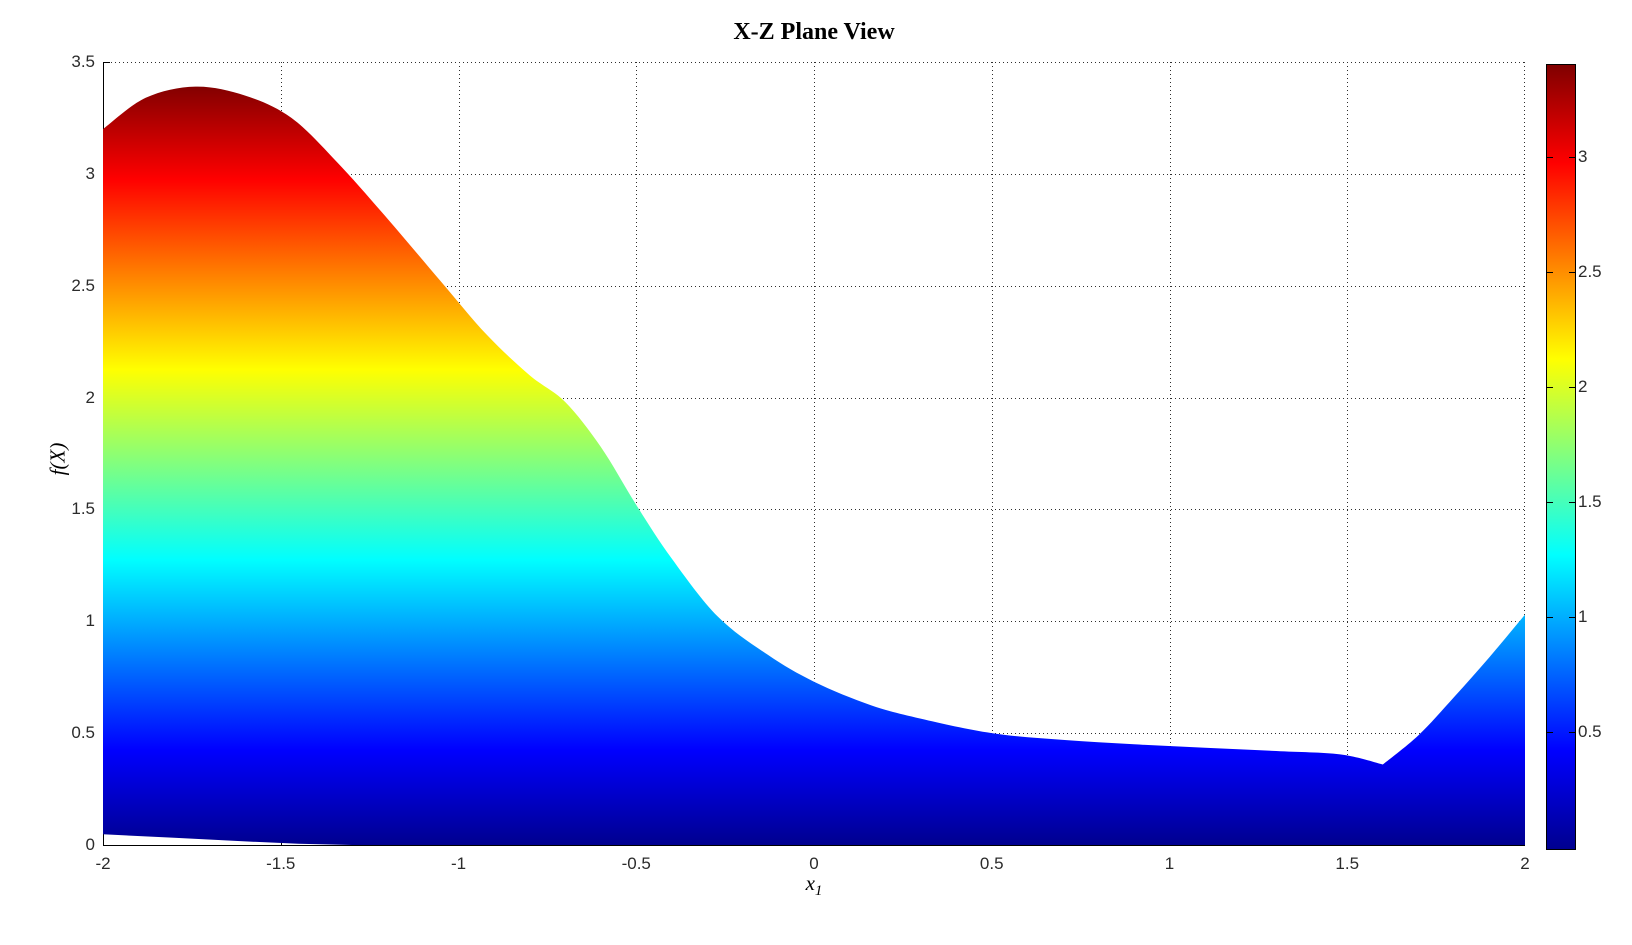 The width and height of the screenshot is (1632, 945). Describe the element at coordinates (1590, 501) in the screenshot. I see `colorbar-tick-label: 1.5` at that location.